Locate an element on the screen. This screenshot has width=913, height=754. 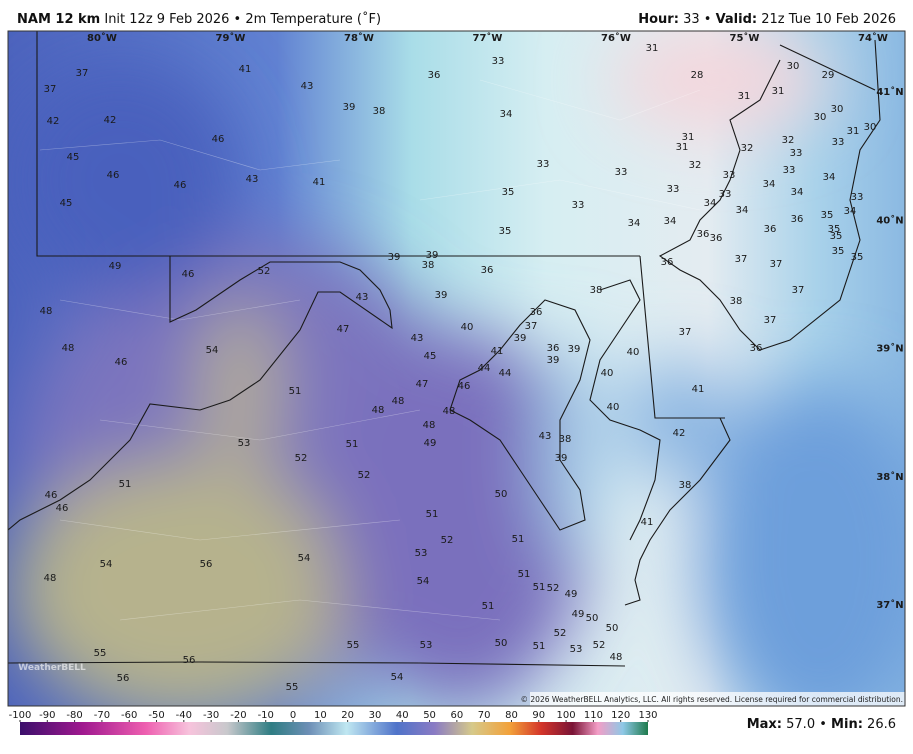
latitude-label: 41˚N is located at coordinates (889, 92).